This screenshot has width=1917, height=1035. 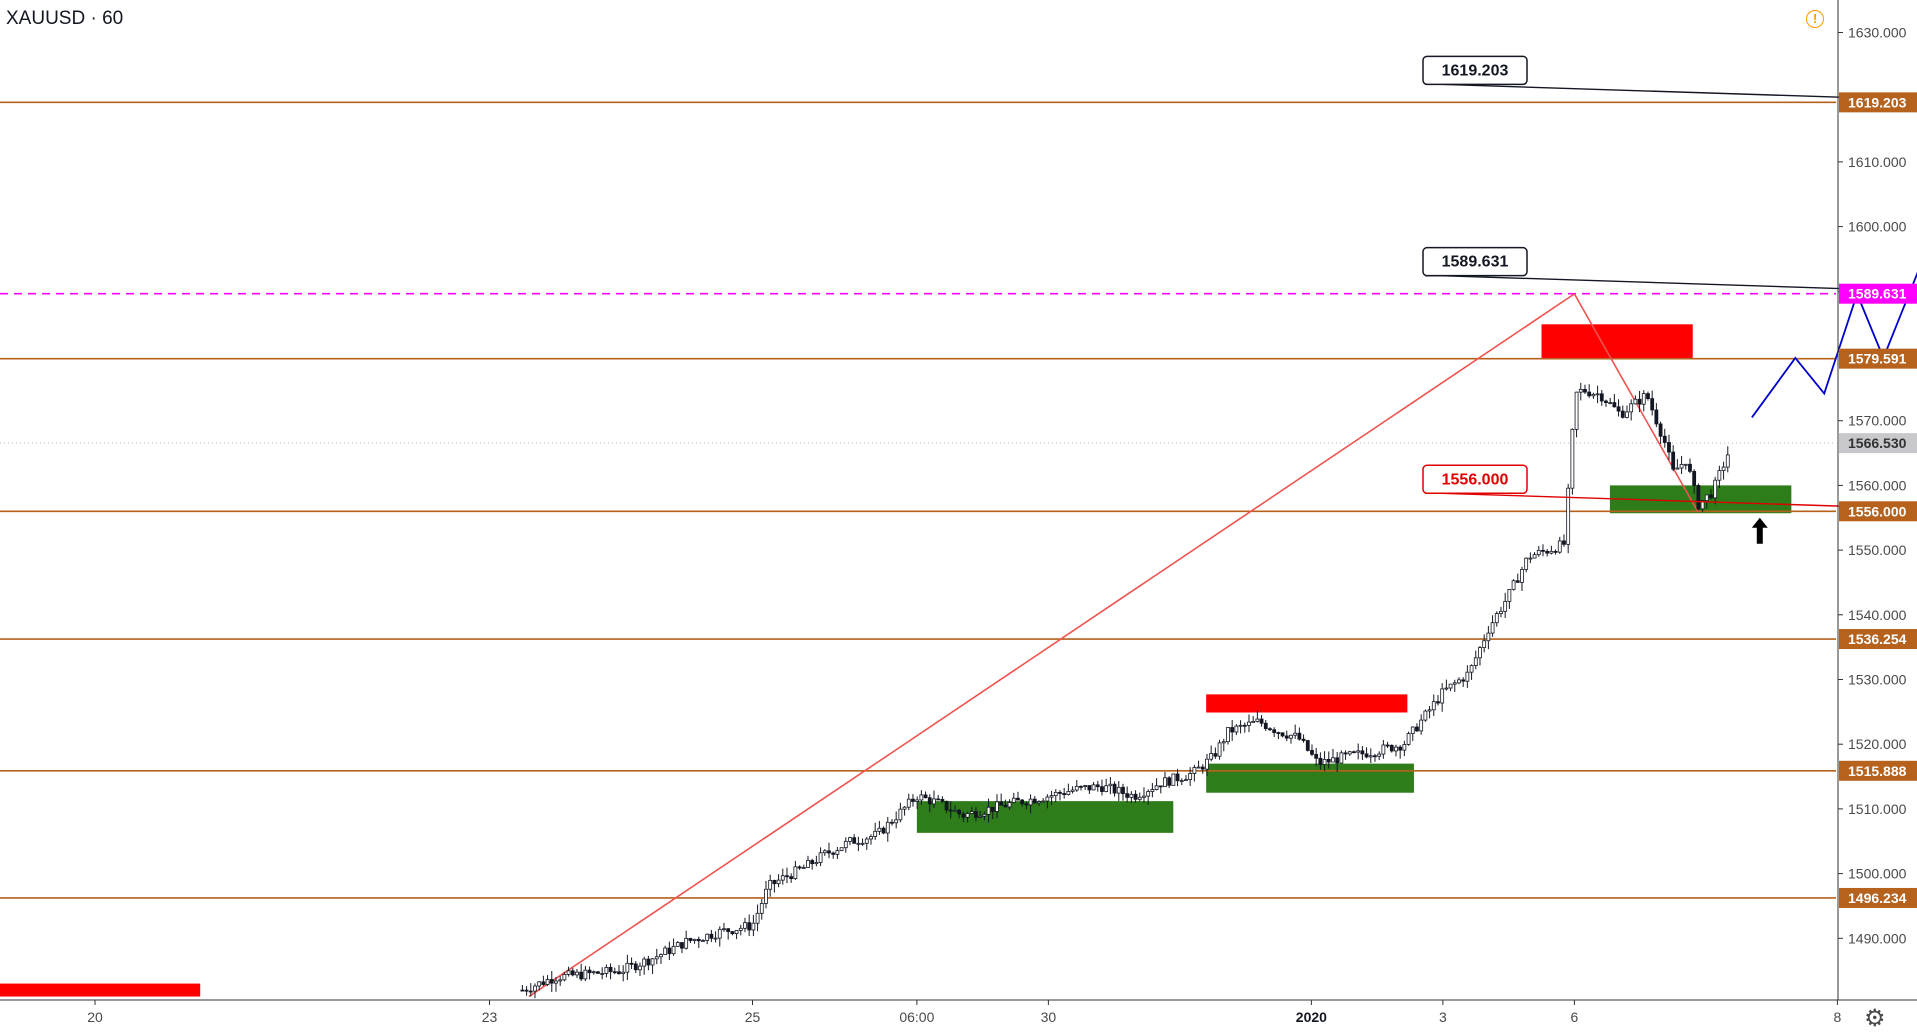 What do you see at coordinates (1834, 344) in the screenshot?
I see `projection-path` at bounding box center [1834, 344].